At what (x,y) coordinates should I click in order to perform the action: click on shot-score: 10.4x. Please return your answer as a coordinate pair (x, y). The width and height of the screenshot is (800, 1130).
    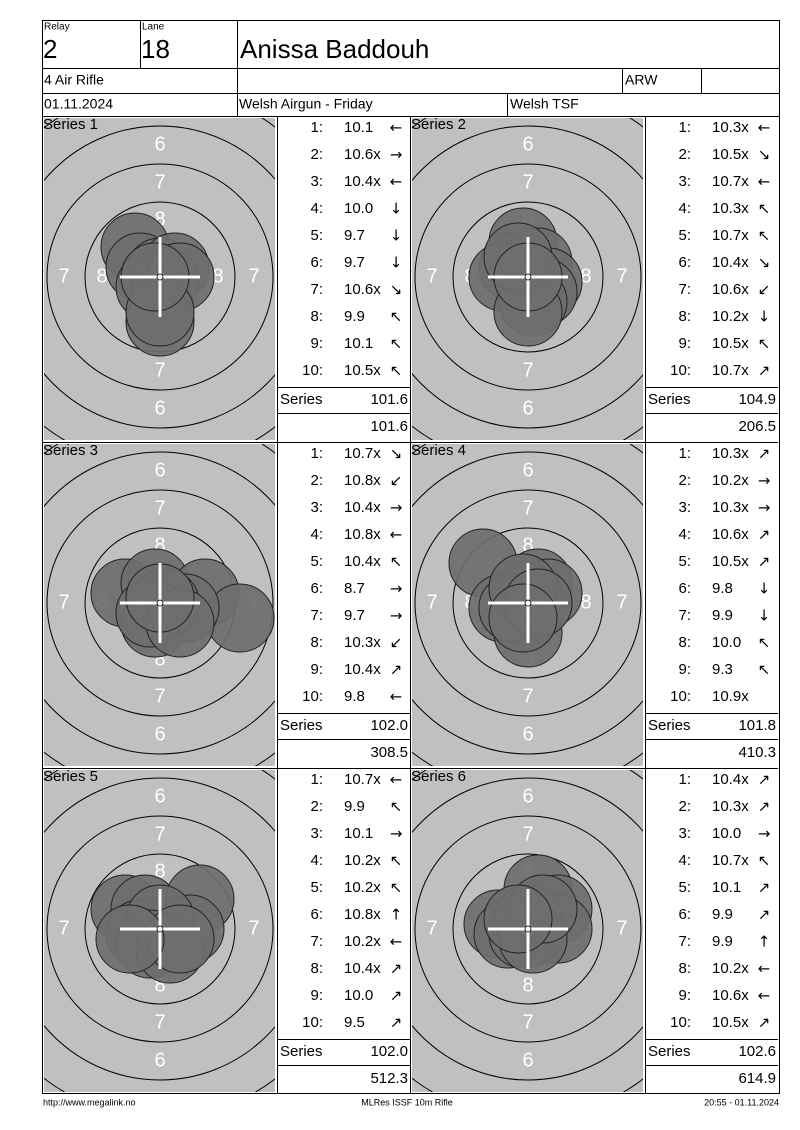
    Looking at the image, I should click on (362, 669).